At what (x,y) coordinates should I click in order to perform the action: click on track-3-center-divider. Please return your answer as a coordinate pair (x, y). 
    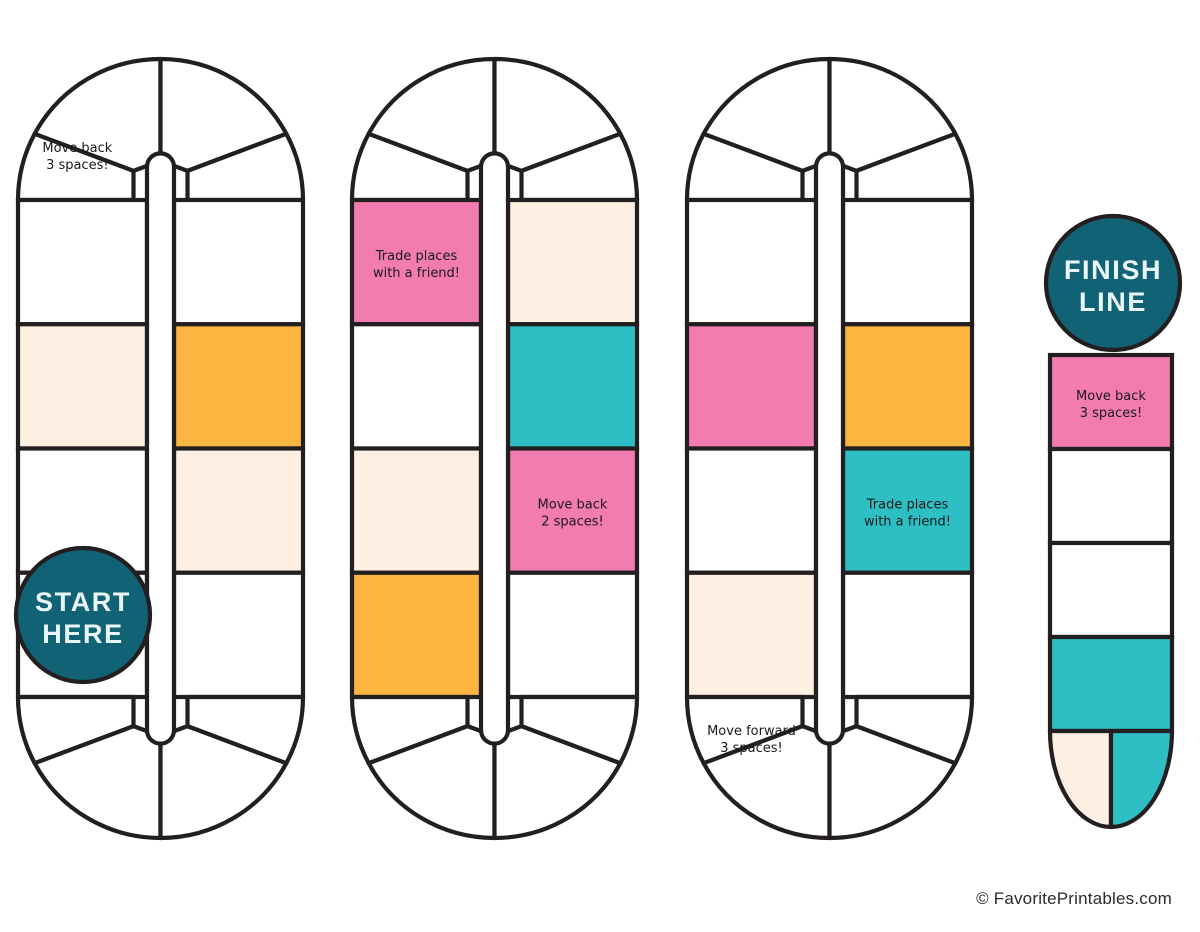
    Looking at the image, I should click on (829, 448).